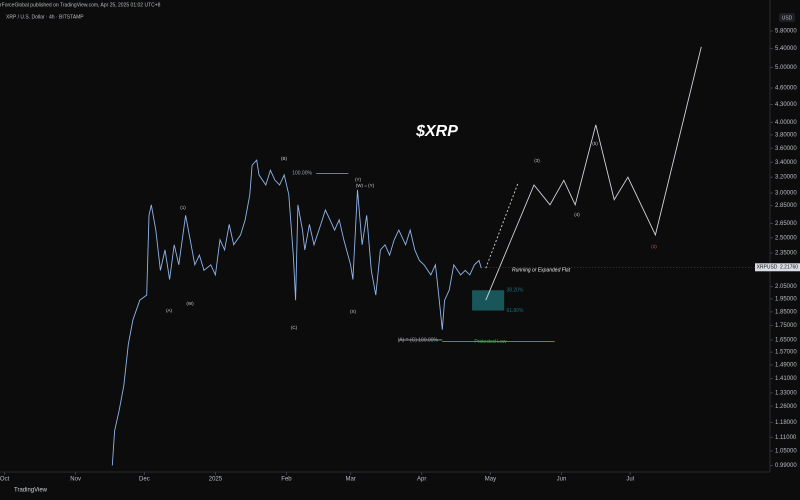 Image resolution: width=800 pixels, height=500 pixels. I want to click on currency-box, so click(787, 17).